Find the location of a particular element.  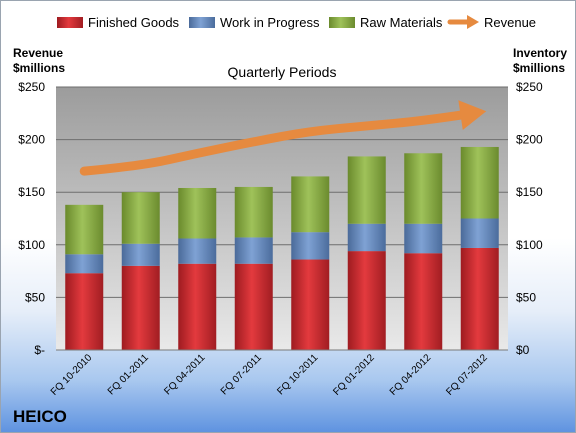

left-tick-label: $- is located at coordinates (39, 350).